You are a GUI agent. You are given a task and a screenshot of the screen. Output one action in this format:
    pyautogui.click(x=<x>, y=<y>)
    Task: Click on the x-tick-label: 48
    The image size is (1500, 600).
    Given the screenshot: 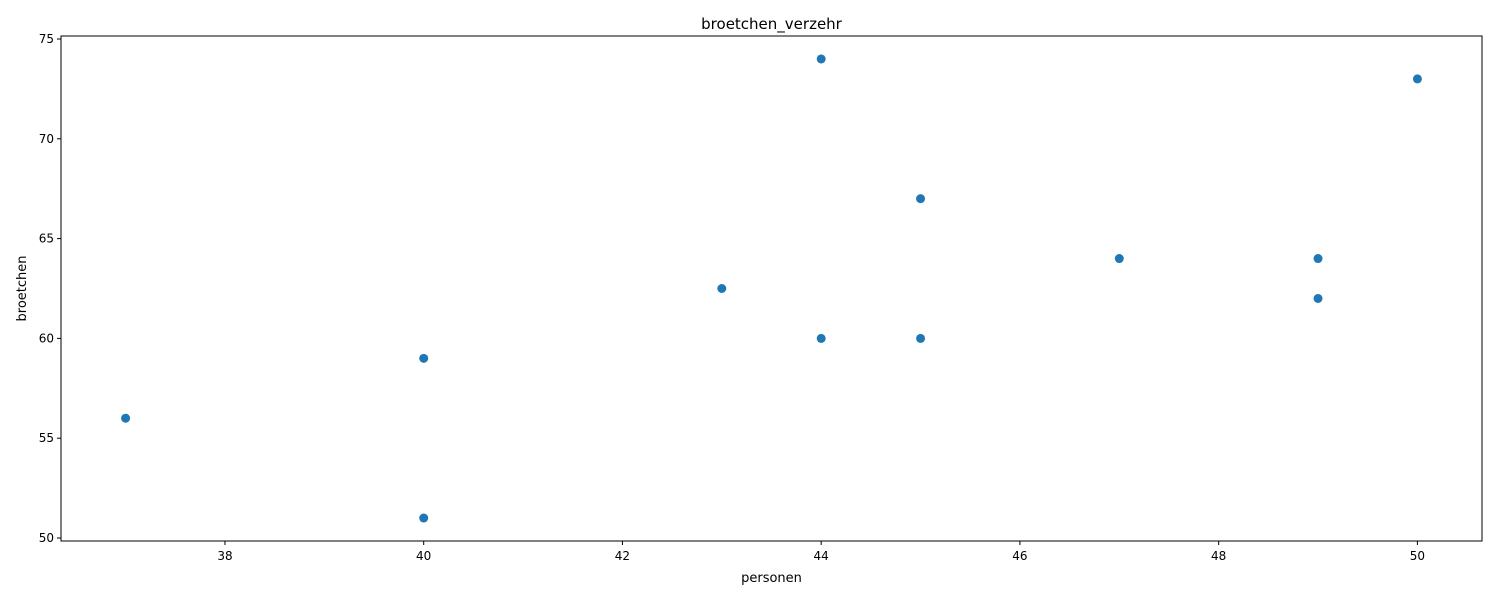 What is the action you would take?
    pyautogui.click(x=1218, y=556)
    